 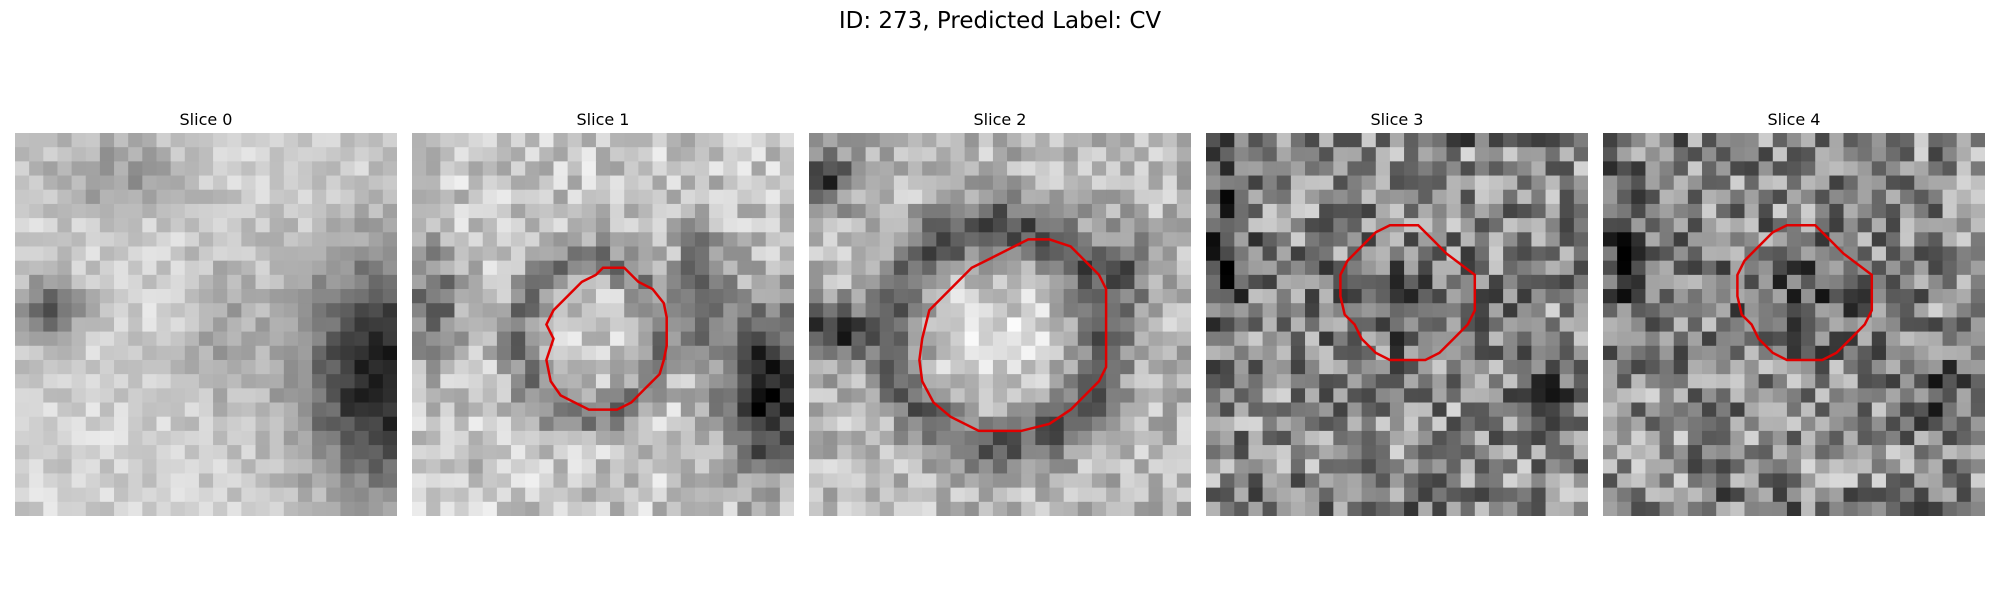 I want to click on slice-title-2: Slice 2, so click(x=1000, y=119).